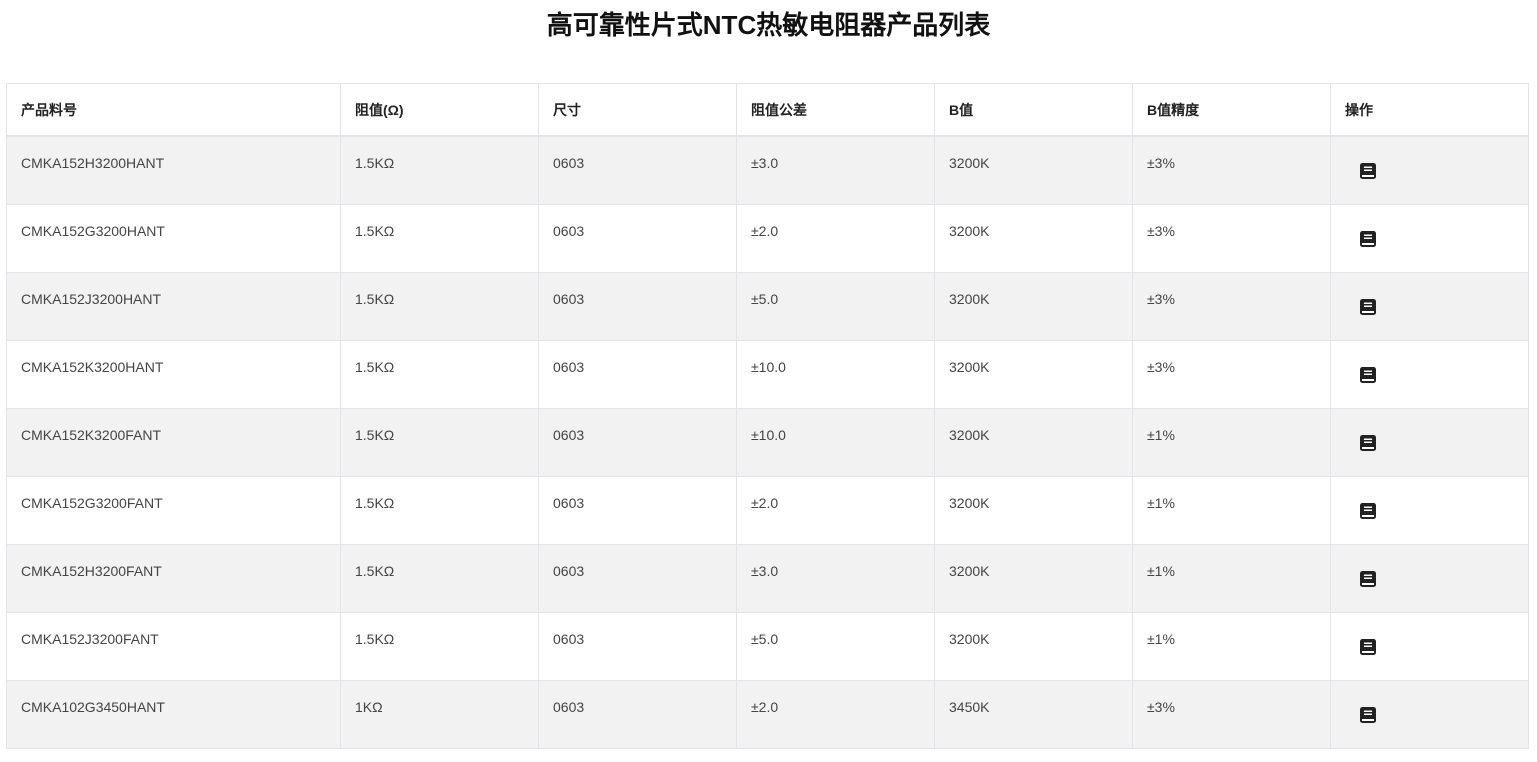 Image resolution: width=1537 pixels, height=762 pixels. I want to click on column-header: 阻值公差, so click(835, 110).